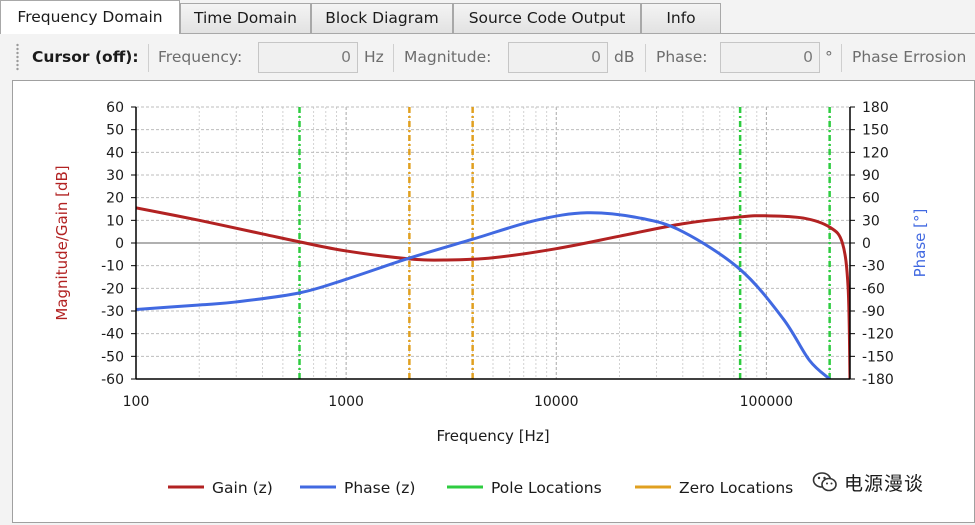 The height and width of the screenshot is (525, 975). Describe the element at coordinates (736, 488) in the screenshot. I see `legend-label: Zero Locations` at that location.